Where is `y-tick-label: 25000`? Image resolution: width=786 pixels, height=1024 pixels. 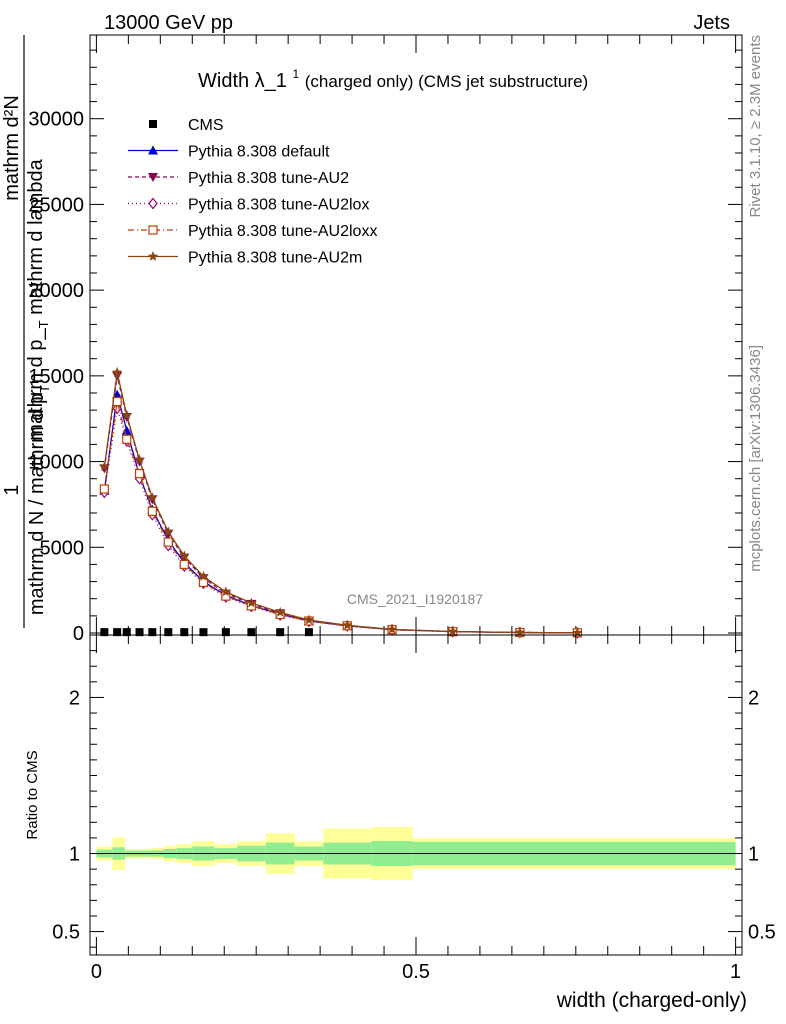 y-tick-label: 25000 is located at coordinates (56, 205).